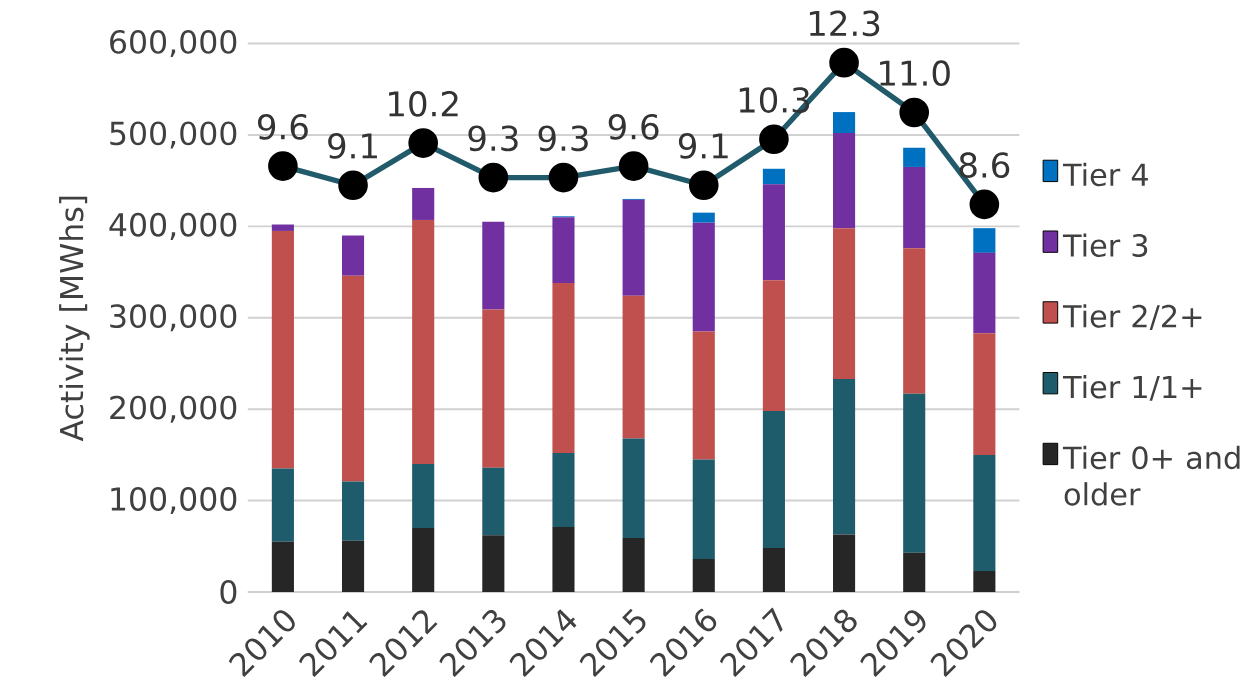  What do you see at coordinates (74, 319) in the screenshot?
I see `y-axis-title: Activity [MWhs]` at bounding box center [74, 319].